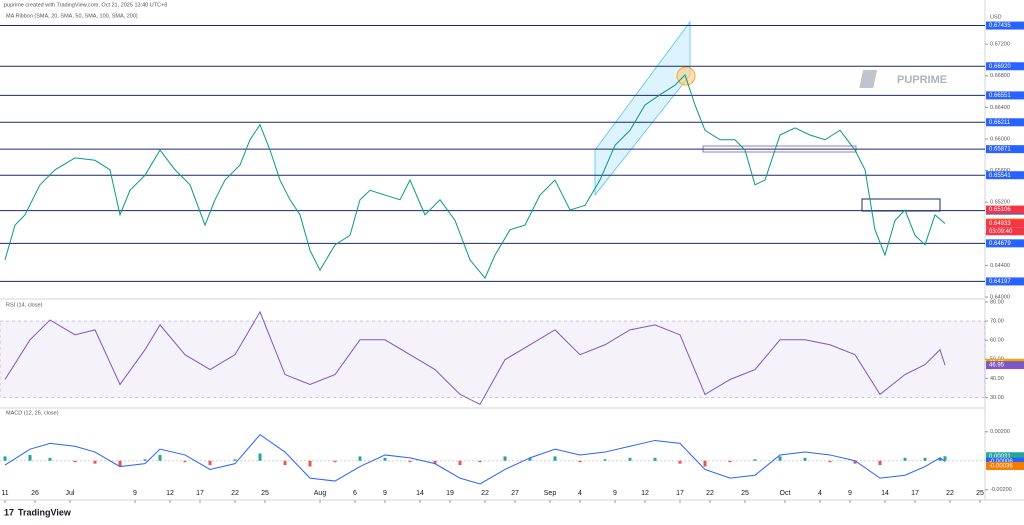  What do you see at coordinates (1001, 232) in the screenshot?
I see `countdown: 03:09:40` at bounding box center [1001, 232].